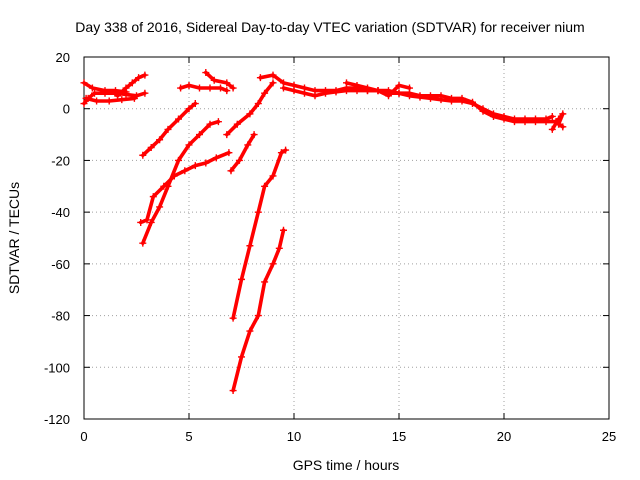  What do you see at coordinates (60, 316) in the screenshot?
I see `y-tick-label: -80` at bounding box center [60, 316].